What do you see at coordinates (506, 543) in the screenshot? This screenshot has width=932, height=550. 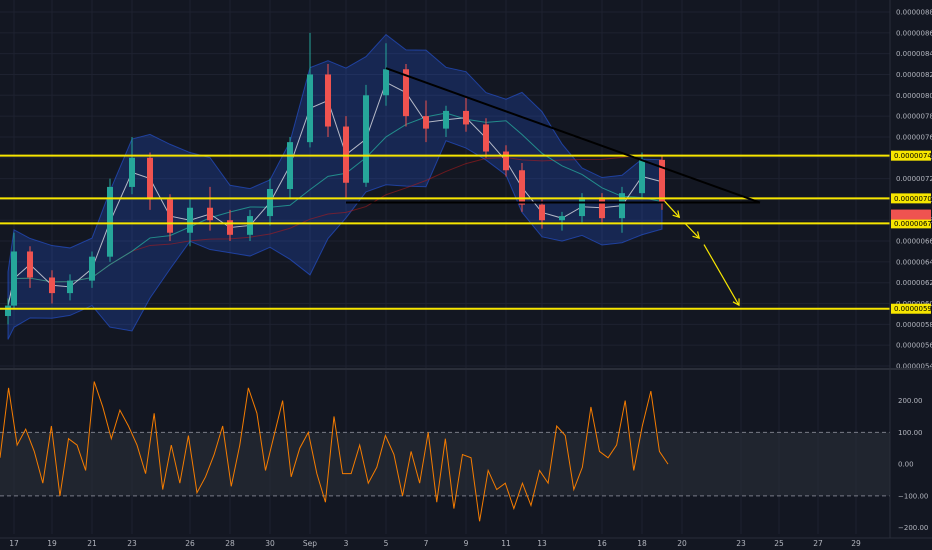 I see `x-tick-label: 11` at bounding box center [506, 543].